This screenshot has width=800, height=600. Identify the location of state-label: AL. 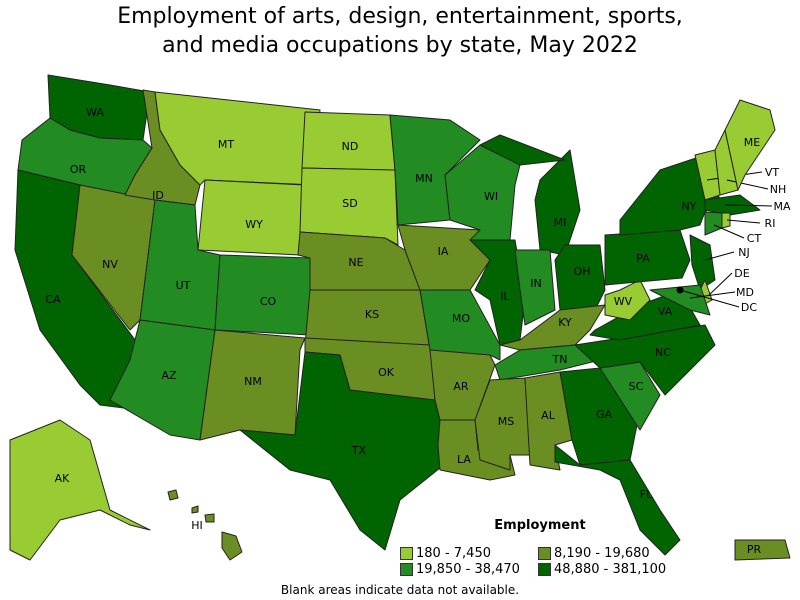
(548, 415).